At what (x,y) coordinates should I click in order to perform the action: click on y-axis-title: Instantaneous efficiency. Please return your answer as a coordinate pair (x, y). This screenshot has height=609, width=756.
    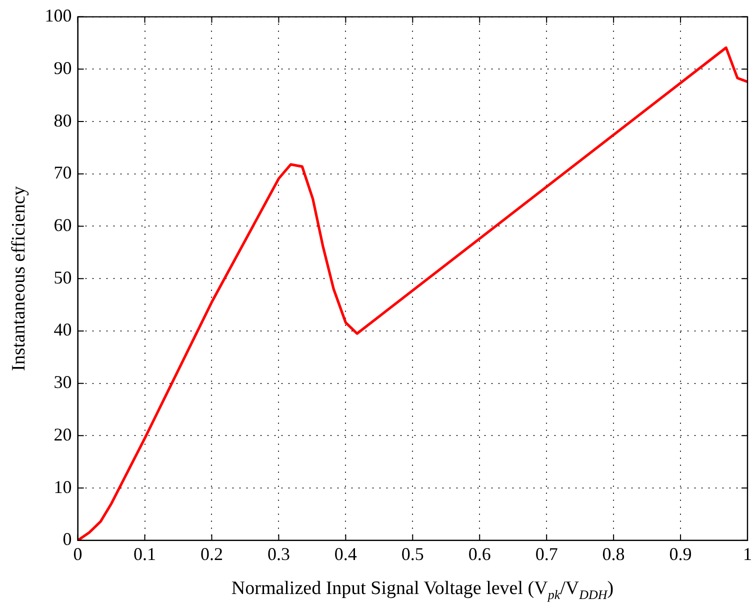
    Looking at the image, I should click on (19, 279).